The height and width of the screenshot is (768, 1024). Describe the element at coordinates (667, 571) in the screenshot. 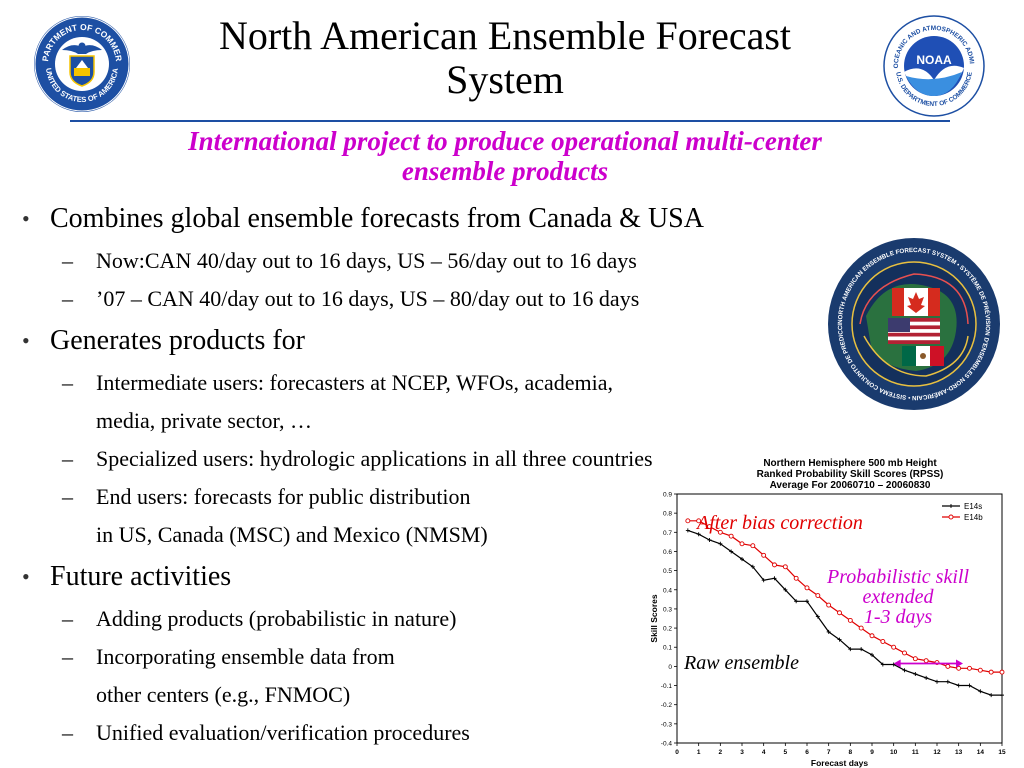

I see `y-tick-label: 0.5` at that location.